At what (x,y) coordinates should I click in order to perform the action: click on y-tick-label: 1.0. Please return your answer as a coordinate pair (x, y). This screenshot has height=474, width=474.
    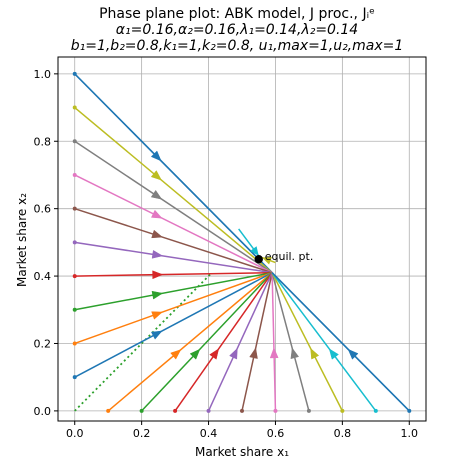
    Looking at the image, I should click on (43, 74).